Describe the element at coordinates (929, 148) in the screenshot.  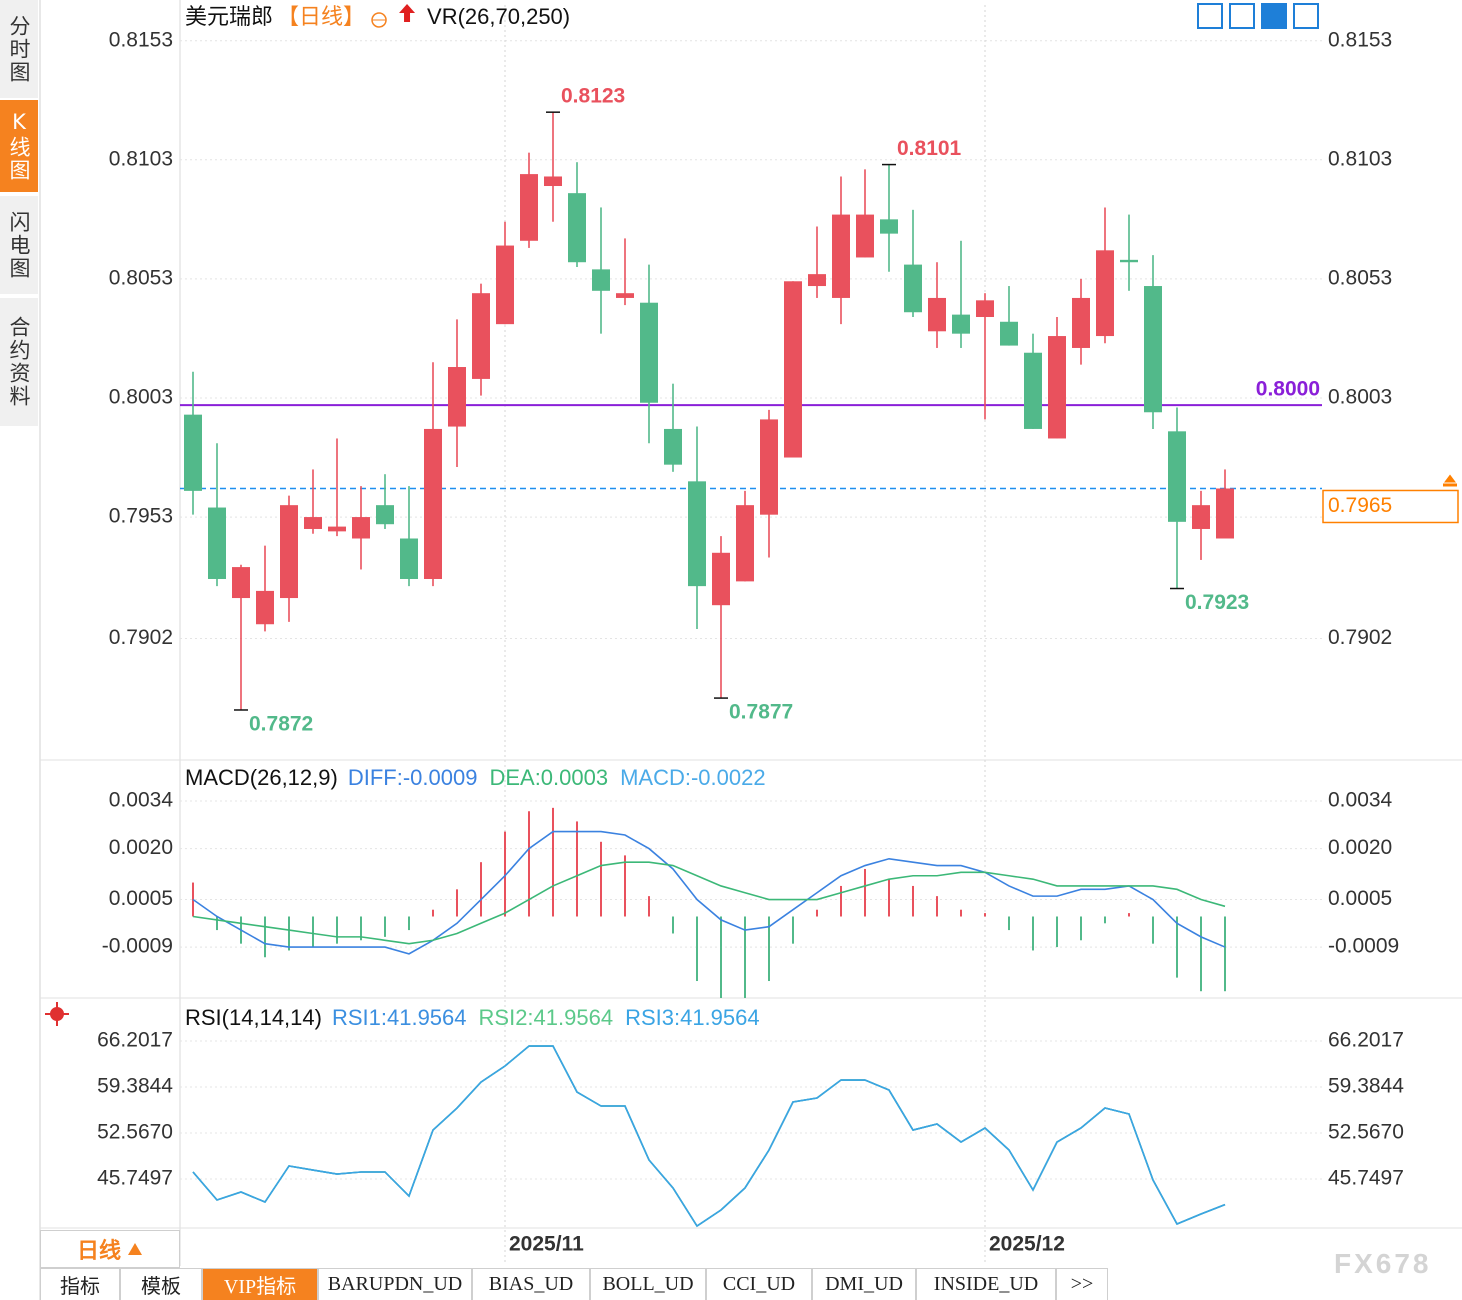
I see `extreme-label: 0.8101` at that location.